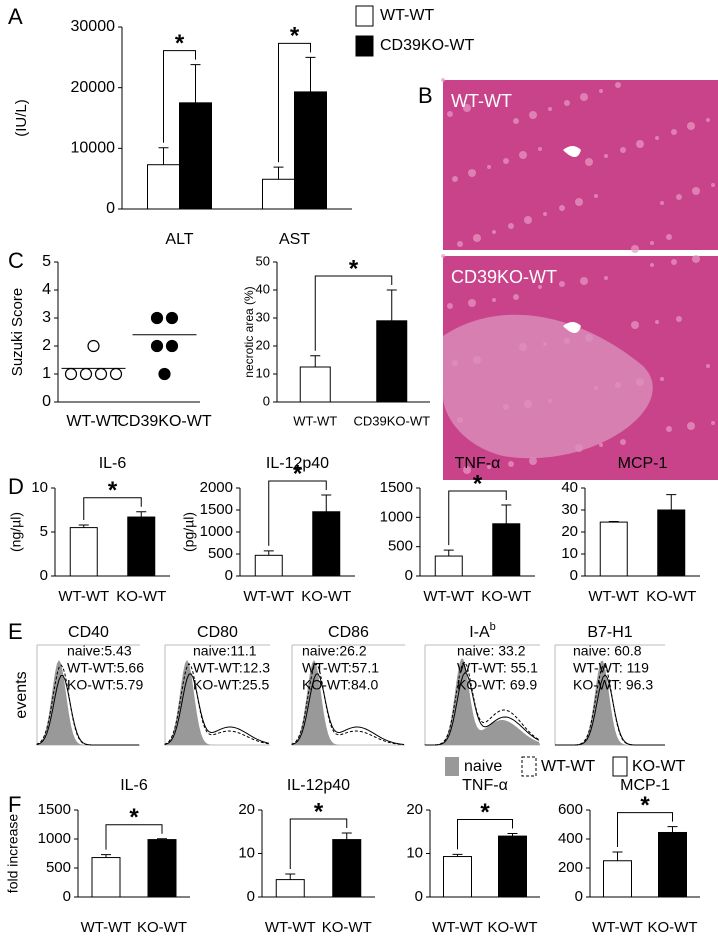  Describe the element at coordinates (105, 685) in the screenshot. I see `flow-stat: KO-WT:5.79` at that location.